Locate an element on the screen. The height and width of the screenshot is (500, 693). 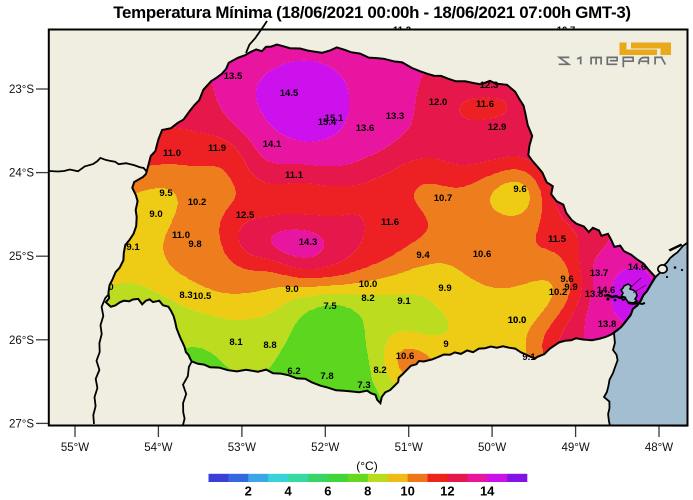
svg-text: 54°W is located at coordinates (158, 448).